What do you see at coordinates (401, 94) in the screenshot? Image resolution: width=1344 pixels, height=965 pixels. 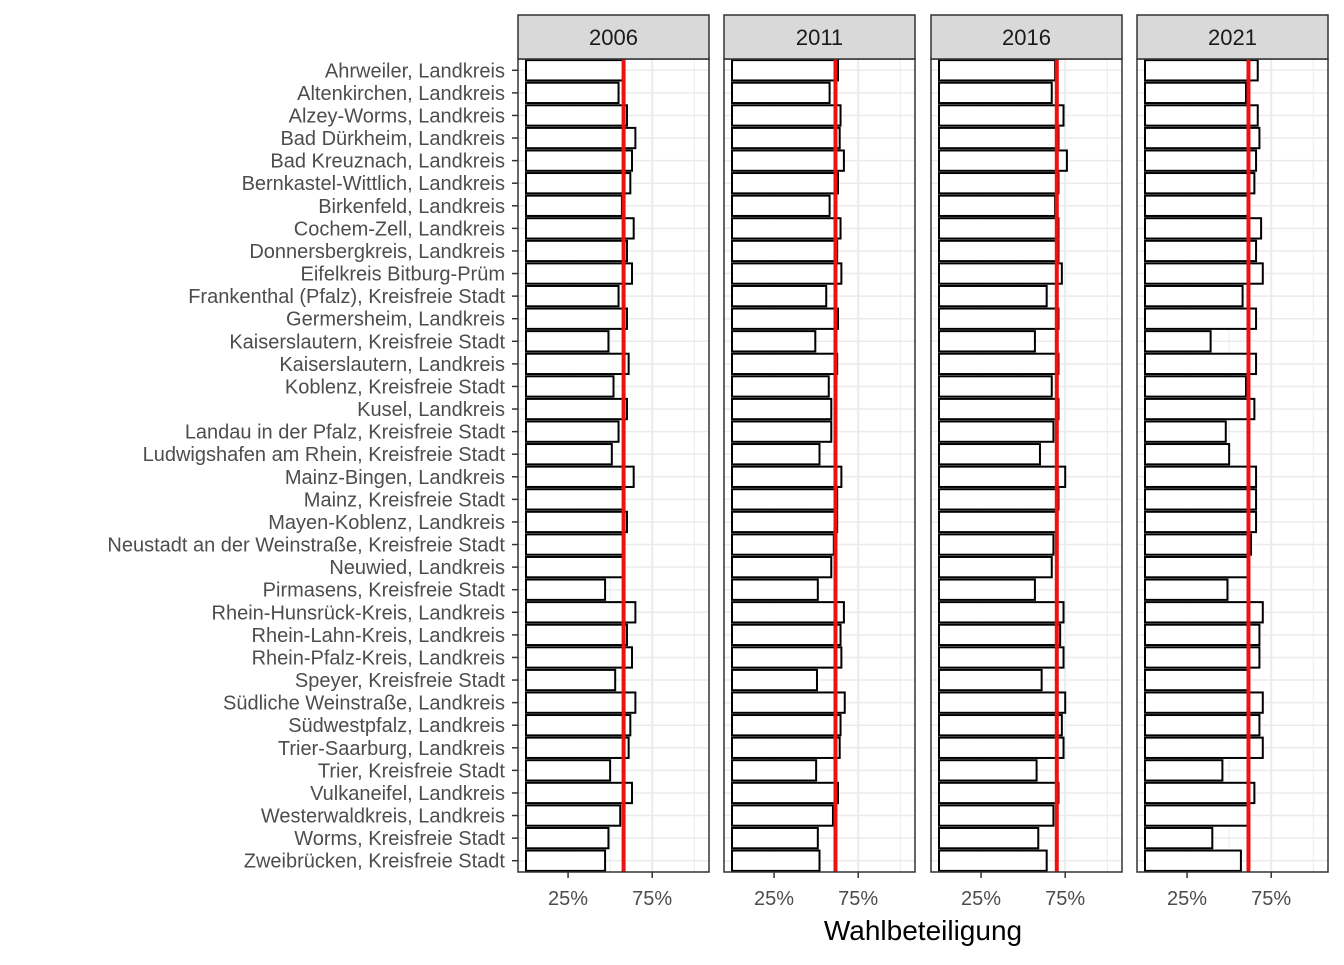 I see `category-label: Altenkirchen, Landkreis` at bounding box center [401, 94].